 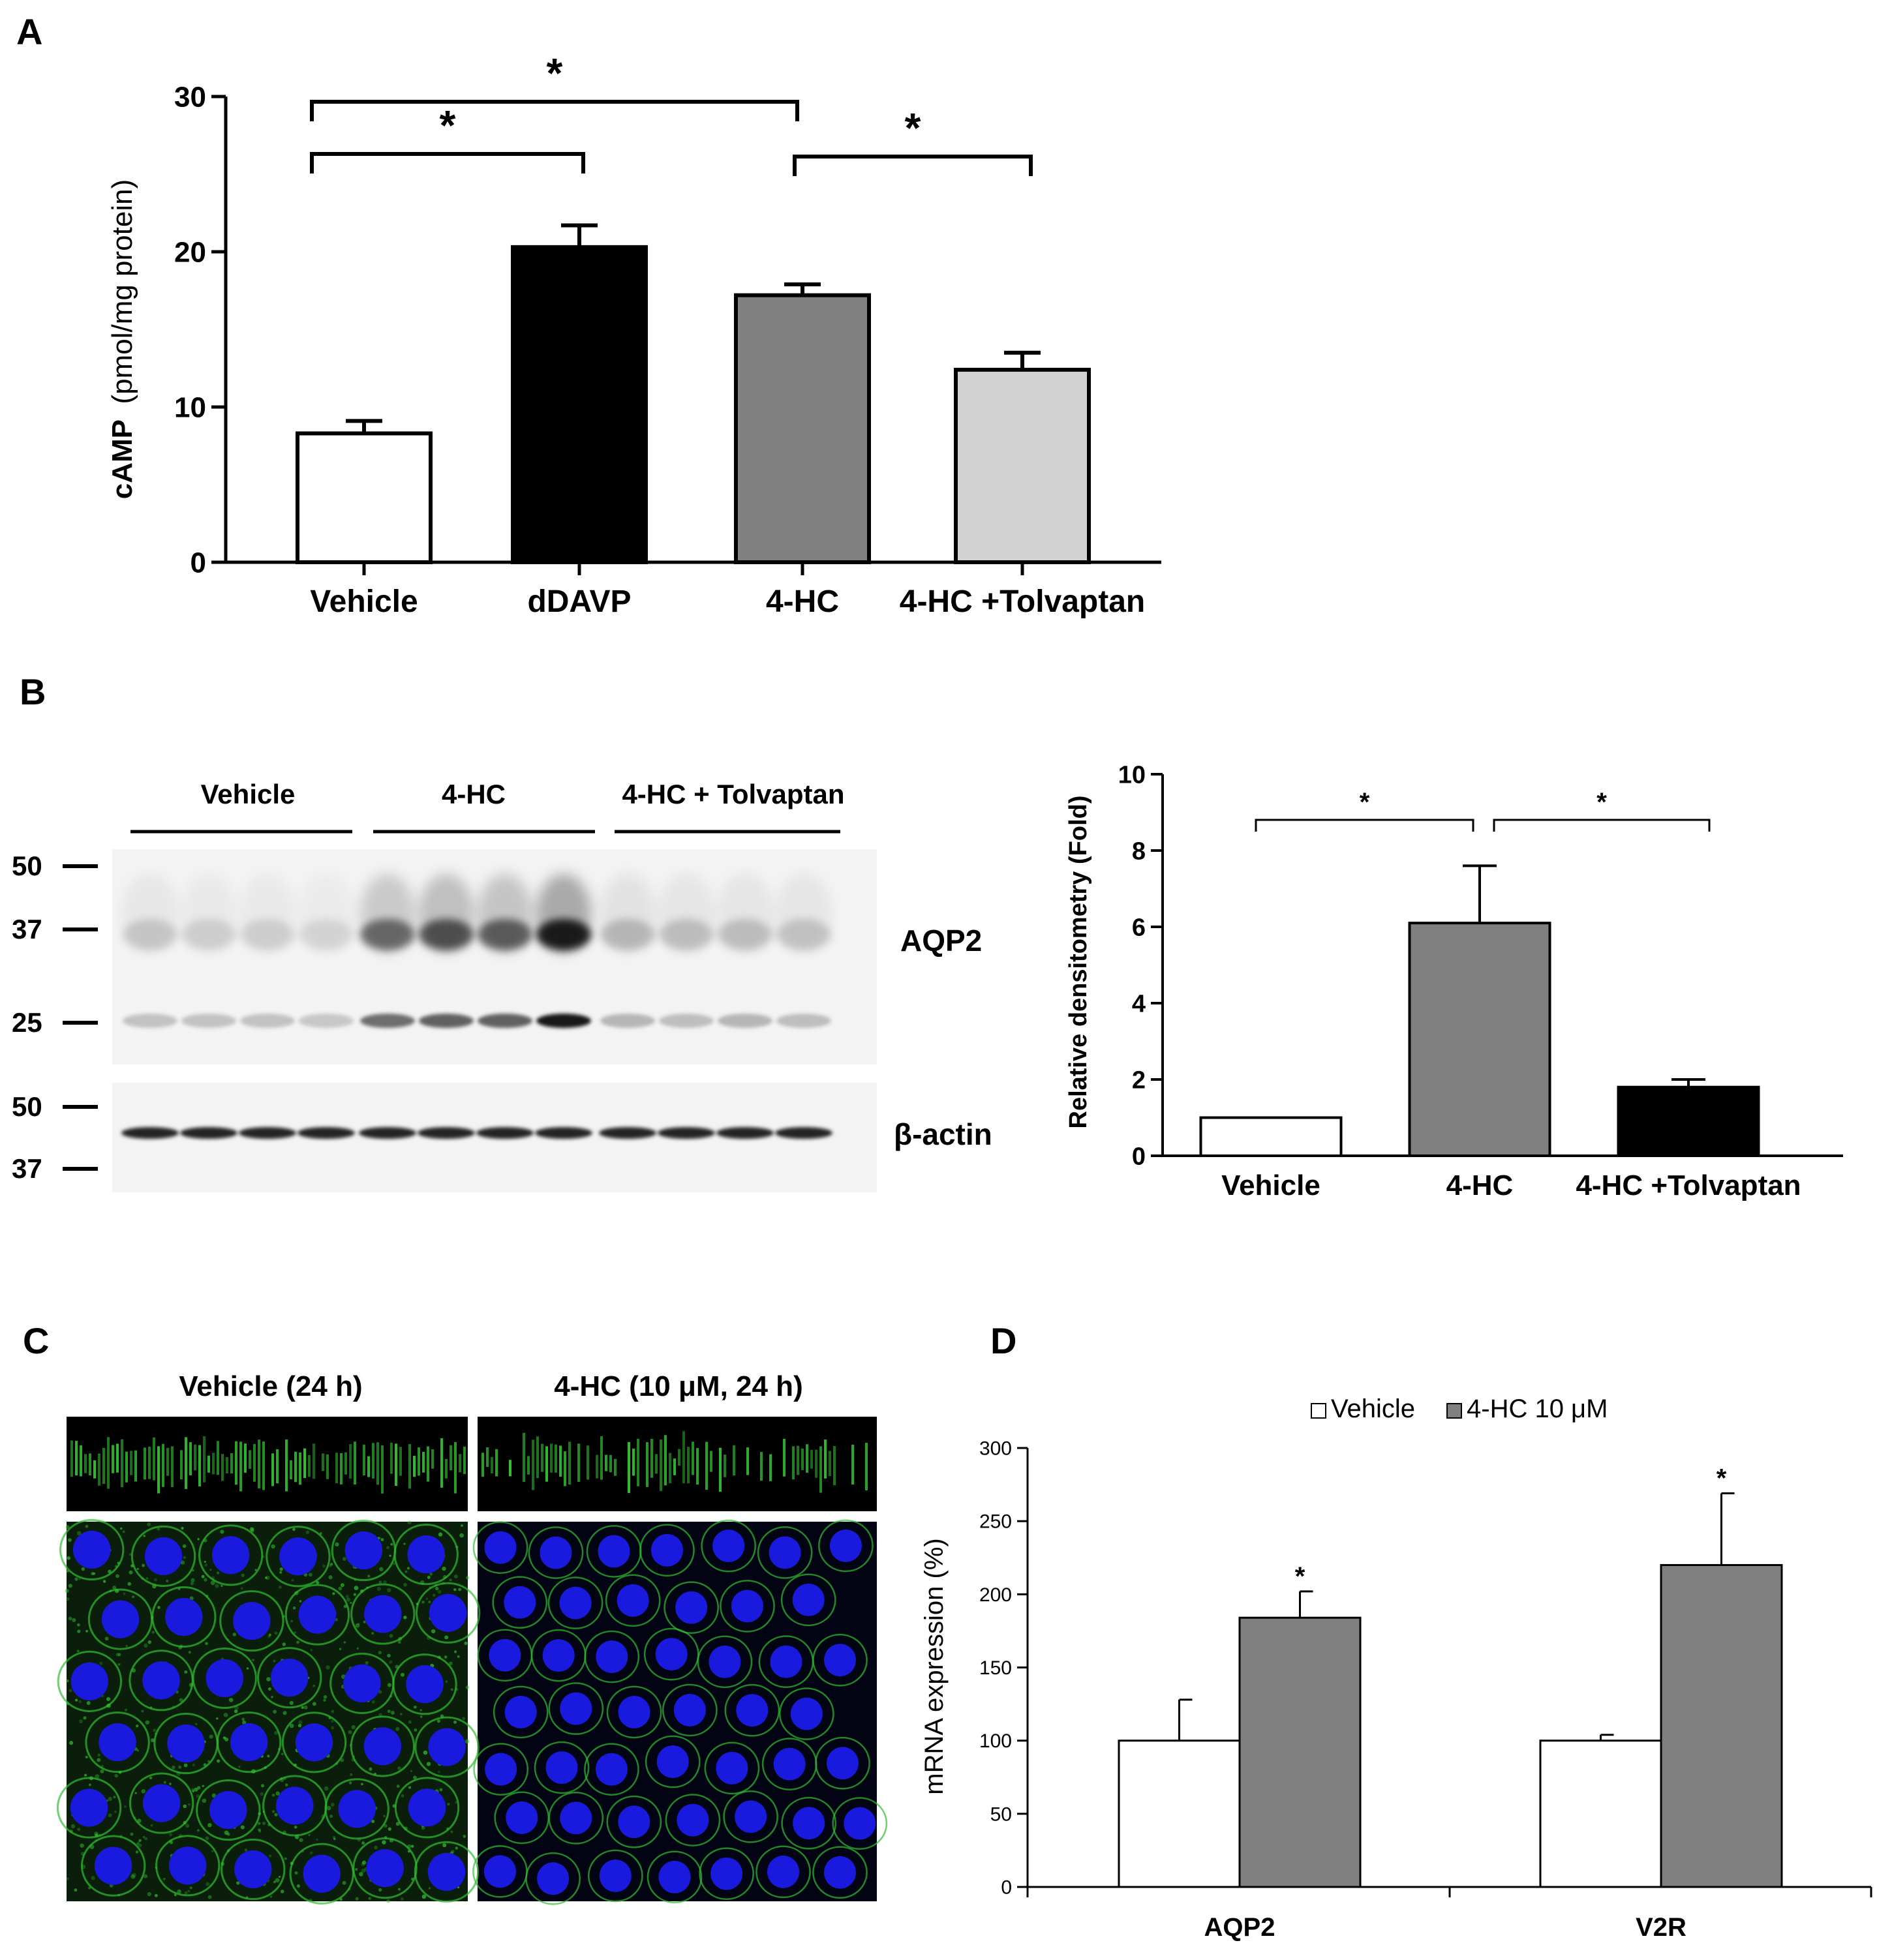 What do you see at coordinates (1538, 1409) in the screenshot?
I see `chart-d-legend-label: 4-HC 10 μM` at bounding box center [1538, 1409].